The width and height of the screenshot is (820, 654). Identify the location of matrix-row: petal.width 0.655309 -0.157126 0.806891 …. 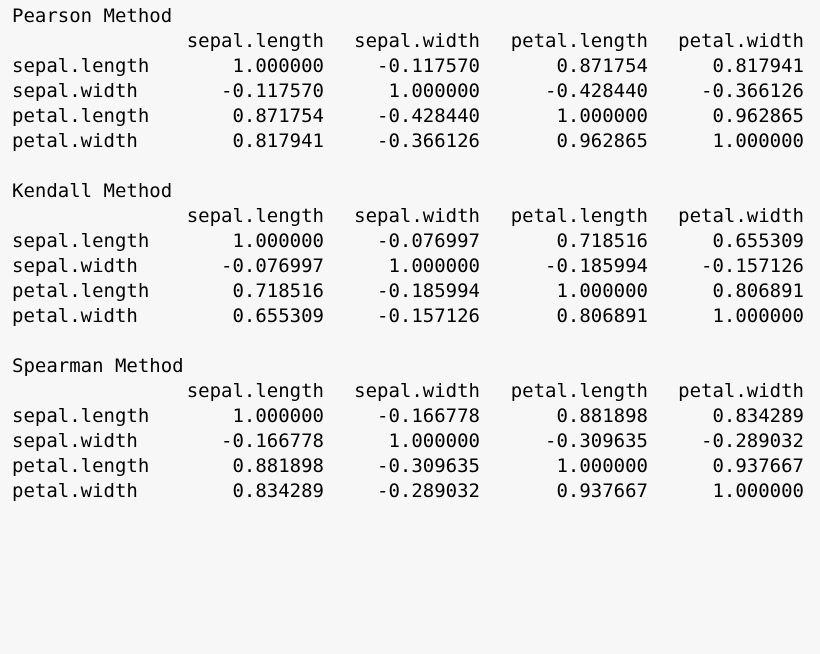
(410, 316).